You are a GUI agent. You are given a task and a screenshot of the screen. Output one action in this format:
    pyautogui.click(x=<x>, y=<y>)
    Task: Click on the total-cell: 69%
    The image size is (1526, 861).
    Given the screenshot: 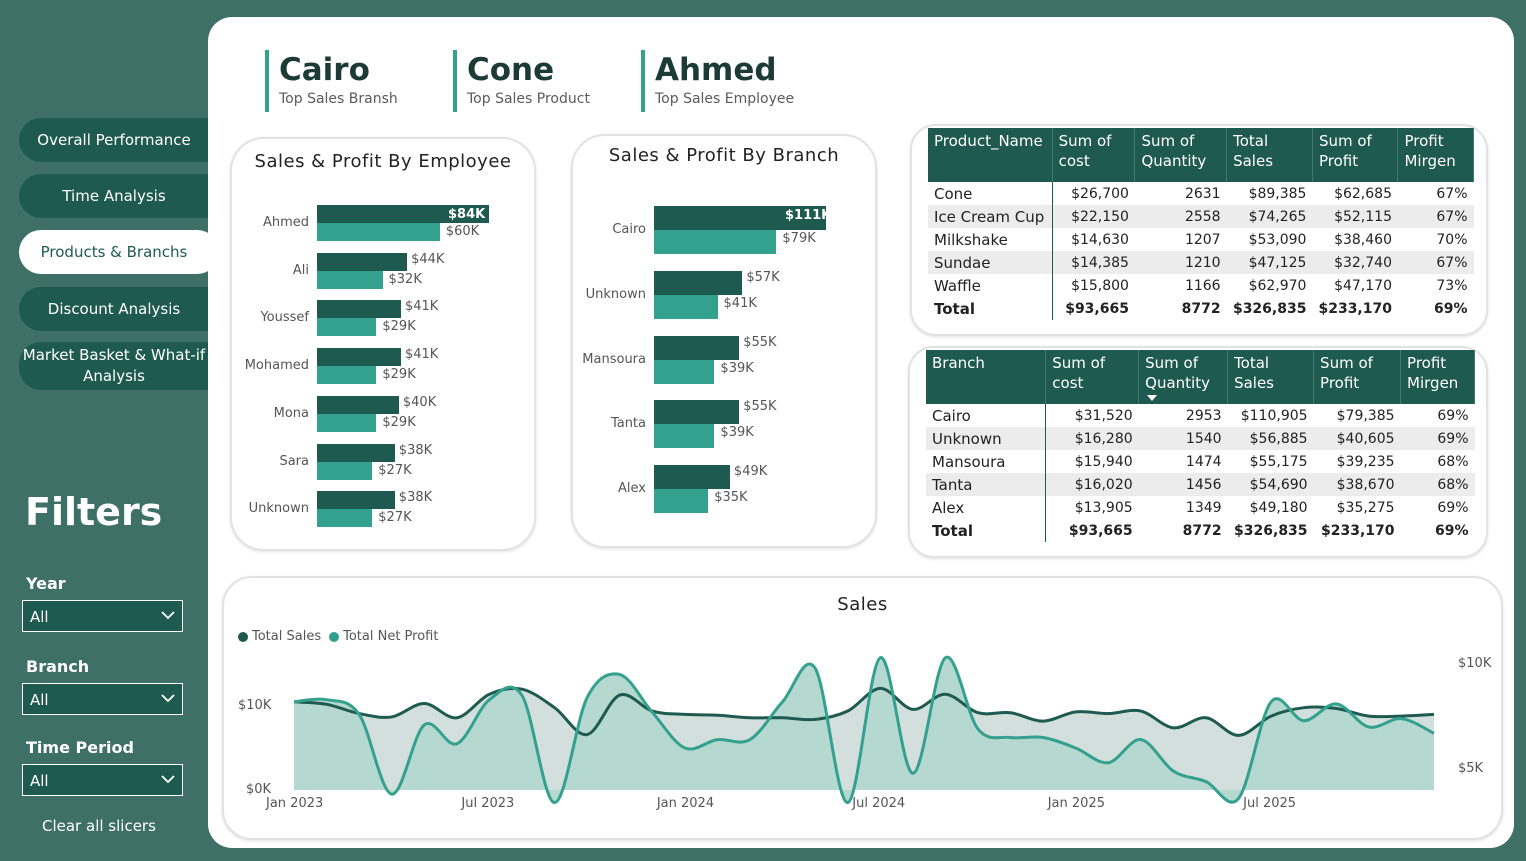 What is the action you would take?
    pyautogui.click(x=1450, y=308)
    